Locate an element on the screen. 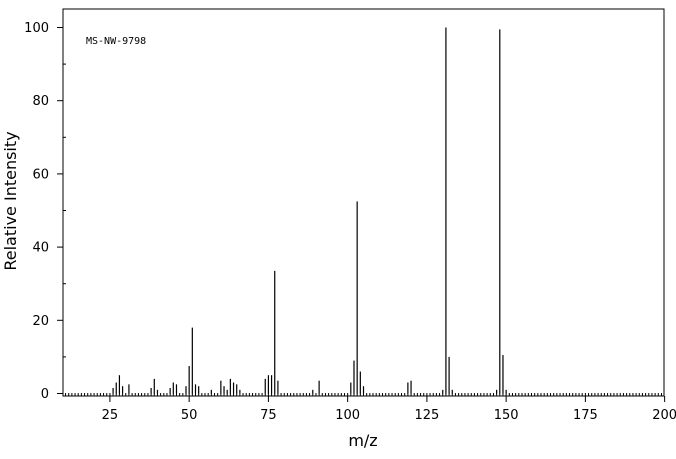 This screenshot has height=459, width=676. y-tick-label: 60 is located at coordinates (40, 174).